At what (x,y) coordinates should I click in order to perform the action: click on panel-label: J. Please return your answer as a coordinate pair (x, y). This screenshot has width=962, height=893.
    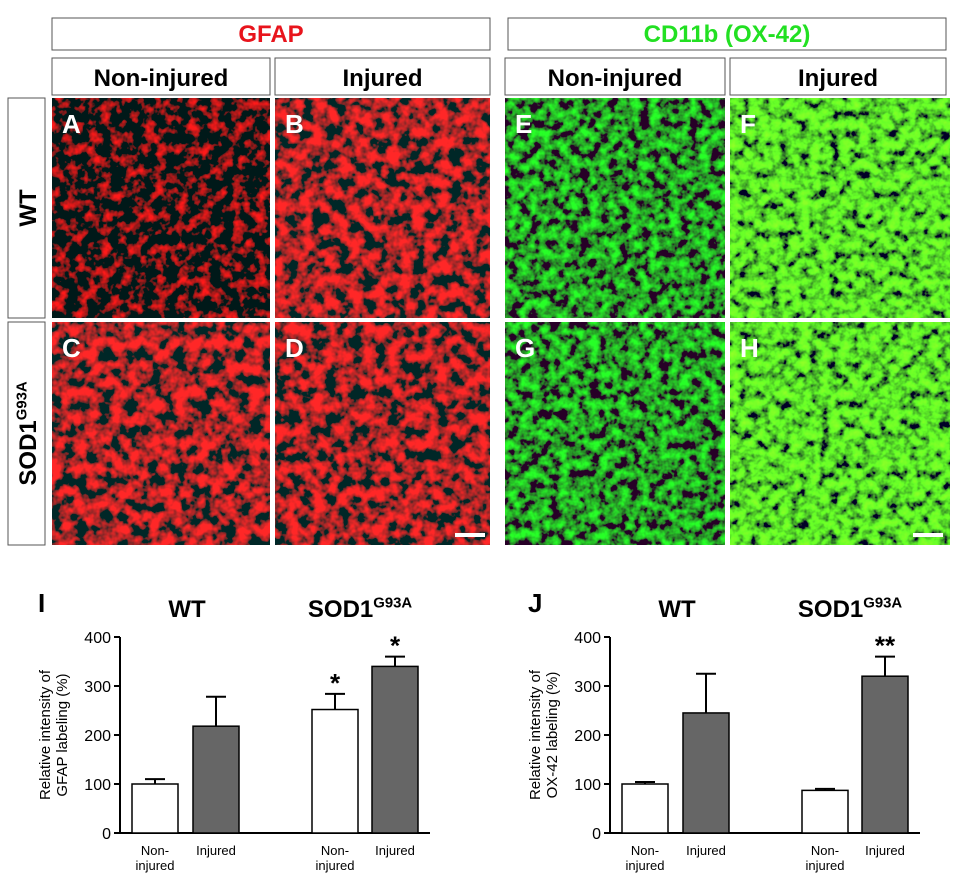
    Looking at the image, I should click on (535, 603).